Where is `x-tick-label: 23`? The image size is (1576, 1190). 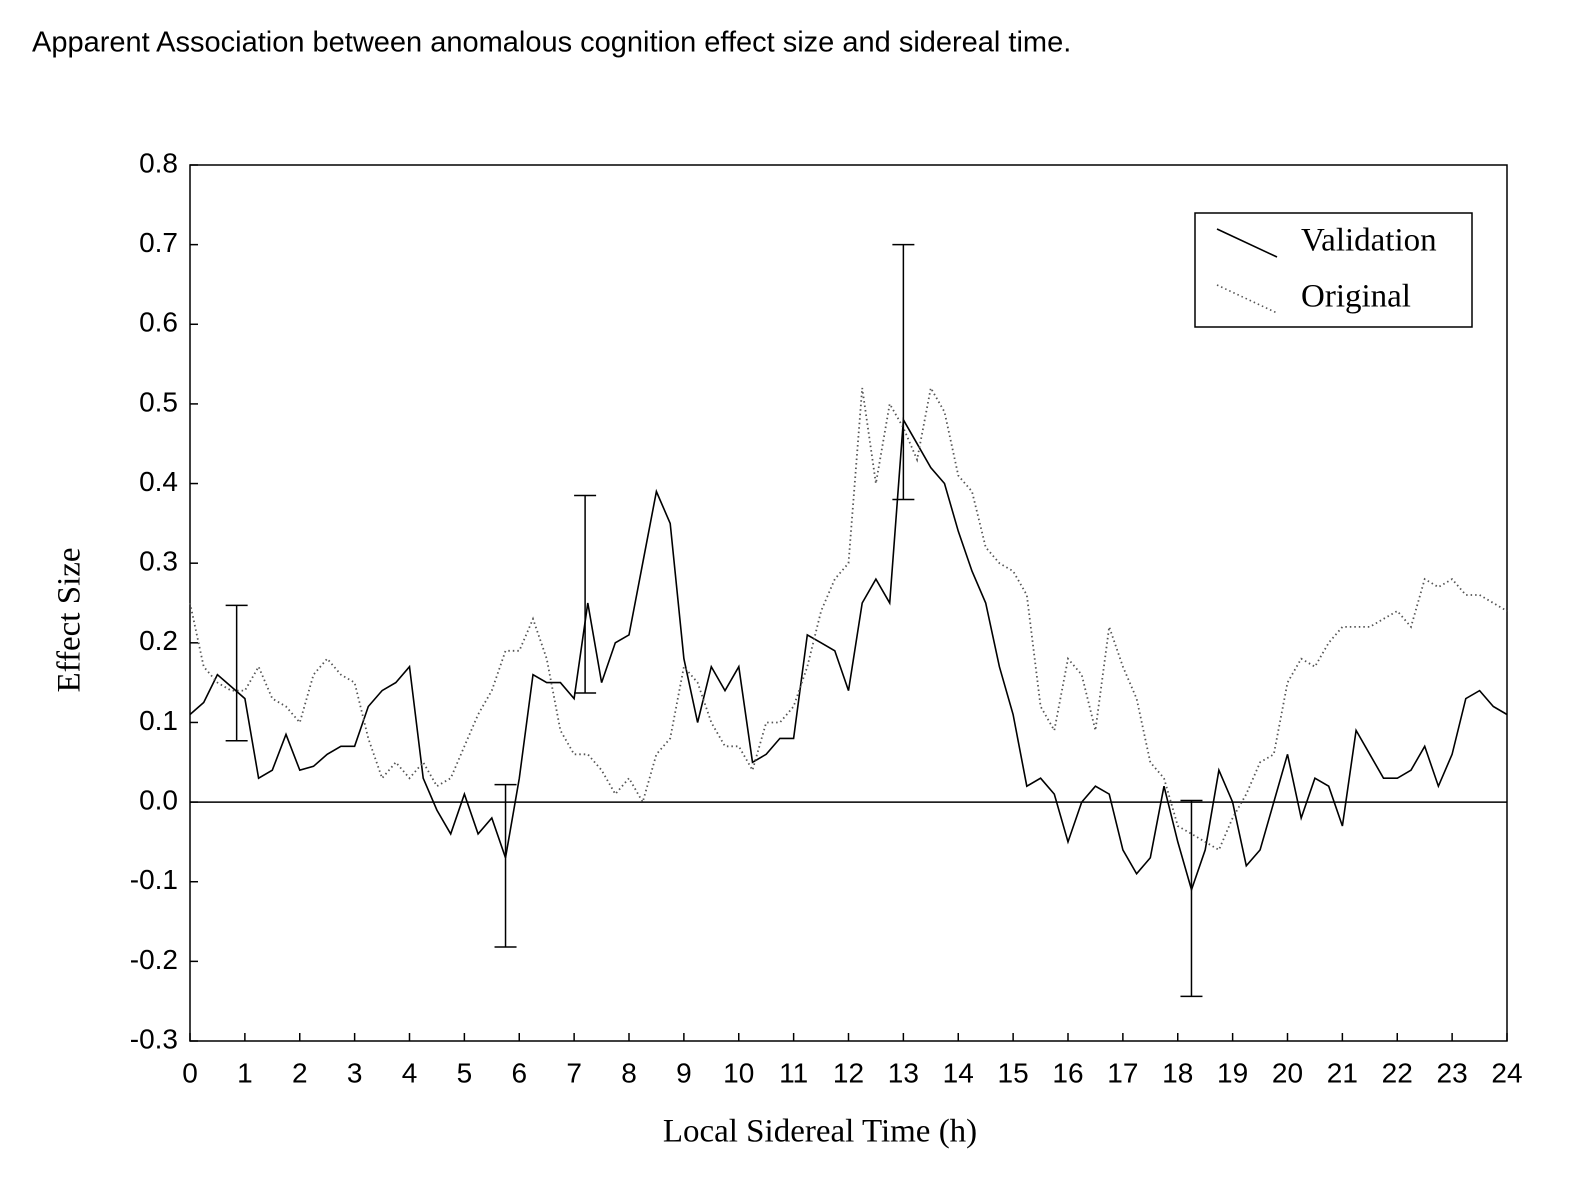
x-tick-label: 23 is located at coordinates (1452, 1072).